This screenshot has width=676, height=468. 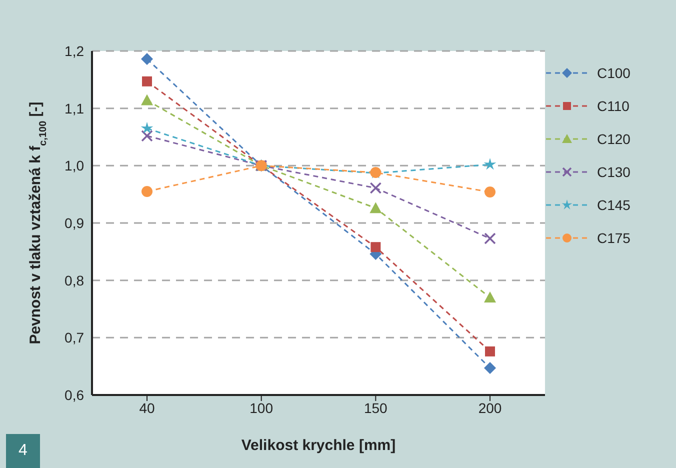 What do you see at coordinates (490, 408) in the screenshot?
I see `x-tick-label: 200` at bounding box center [490, 408].